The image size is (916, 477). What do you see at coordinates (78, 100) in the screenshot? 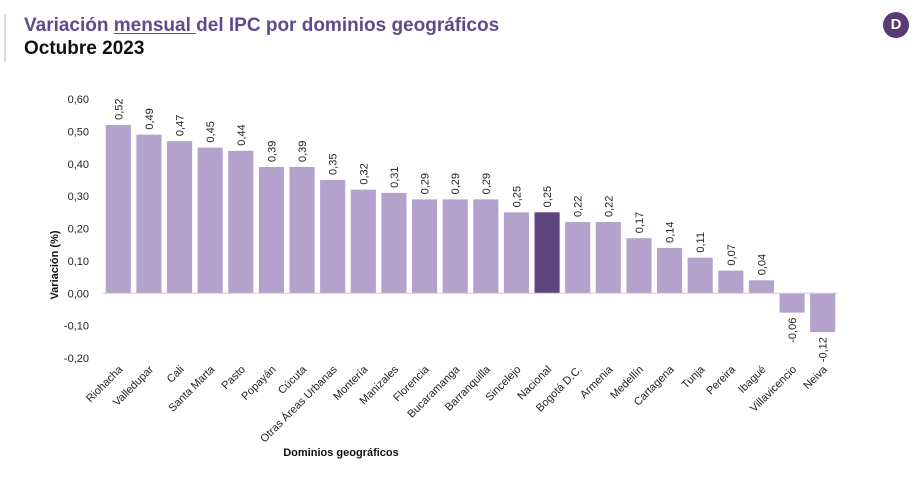
I see `y-tick-label: 0,60` at bounding box center [78, 100].